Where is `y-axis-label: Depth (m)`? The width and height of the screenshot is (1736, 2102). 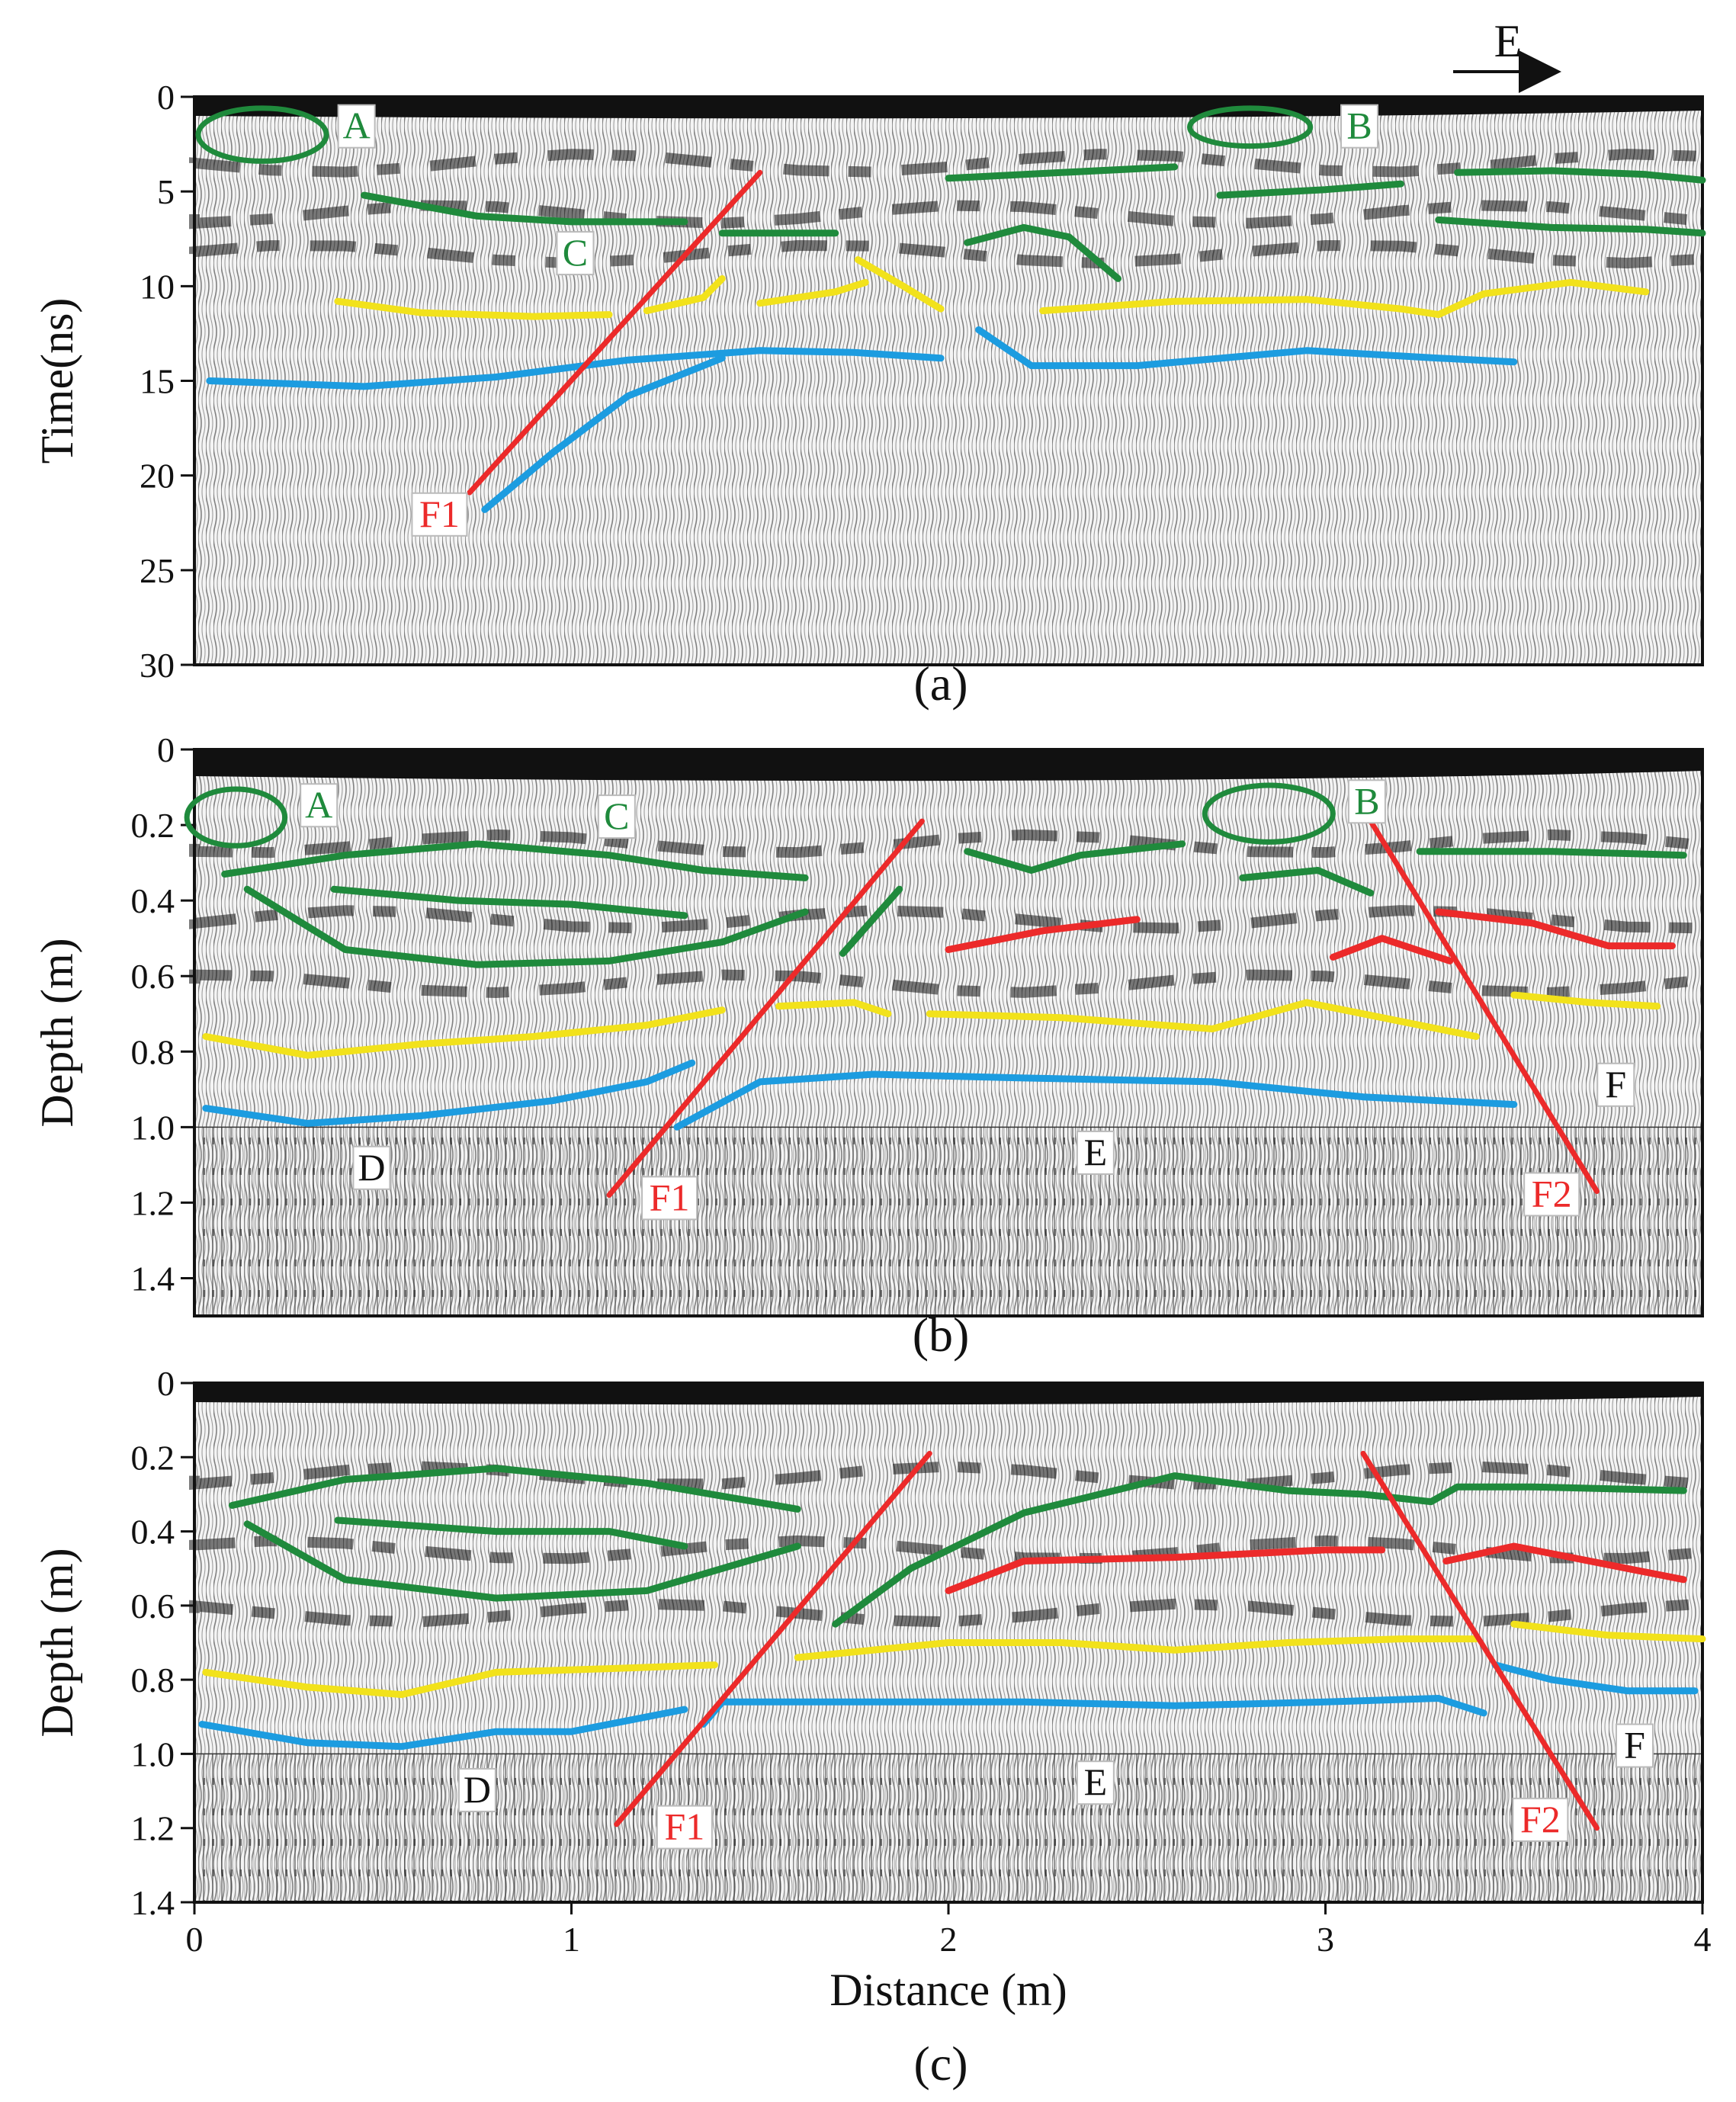 y-axis-label: Depth (m) is located at coordinates (57, 1032).